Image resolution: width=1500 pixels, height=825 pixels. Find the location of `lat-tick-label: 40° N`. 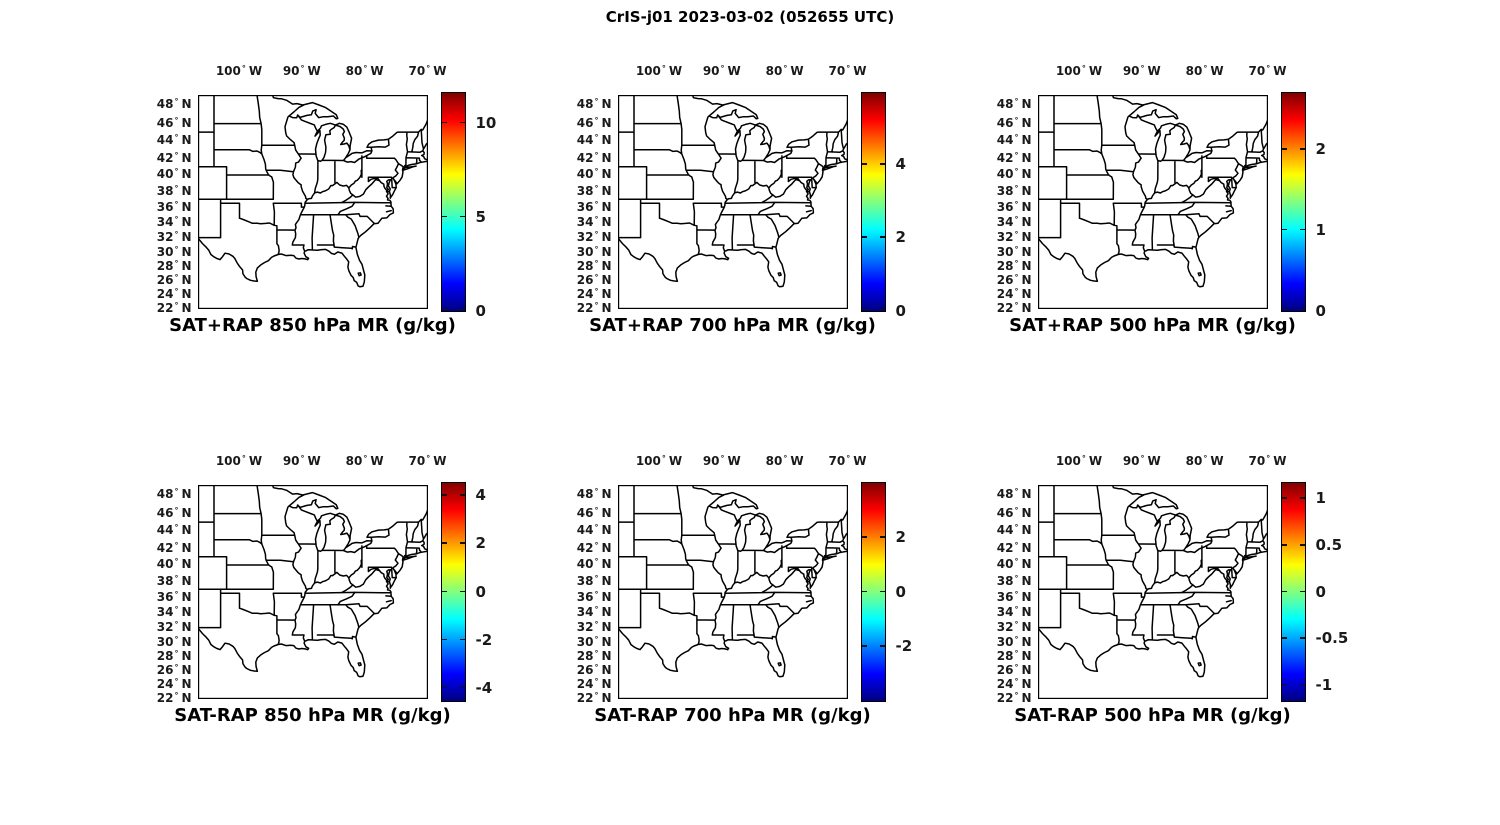

lat-tick-label: 40° N is located at coordinates (1004, 565).